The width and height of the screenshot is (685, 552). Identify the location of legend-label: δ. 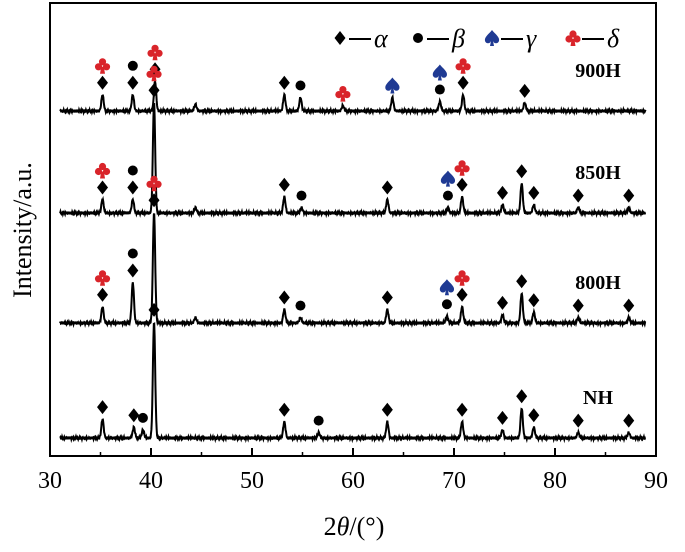
(613, 38).